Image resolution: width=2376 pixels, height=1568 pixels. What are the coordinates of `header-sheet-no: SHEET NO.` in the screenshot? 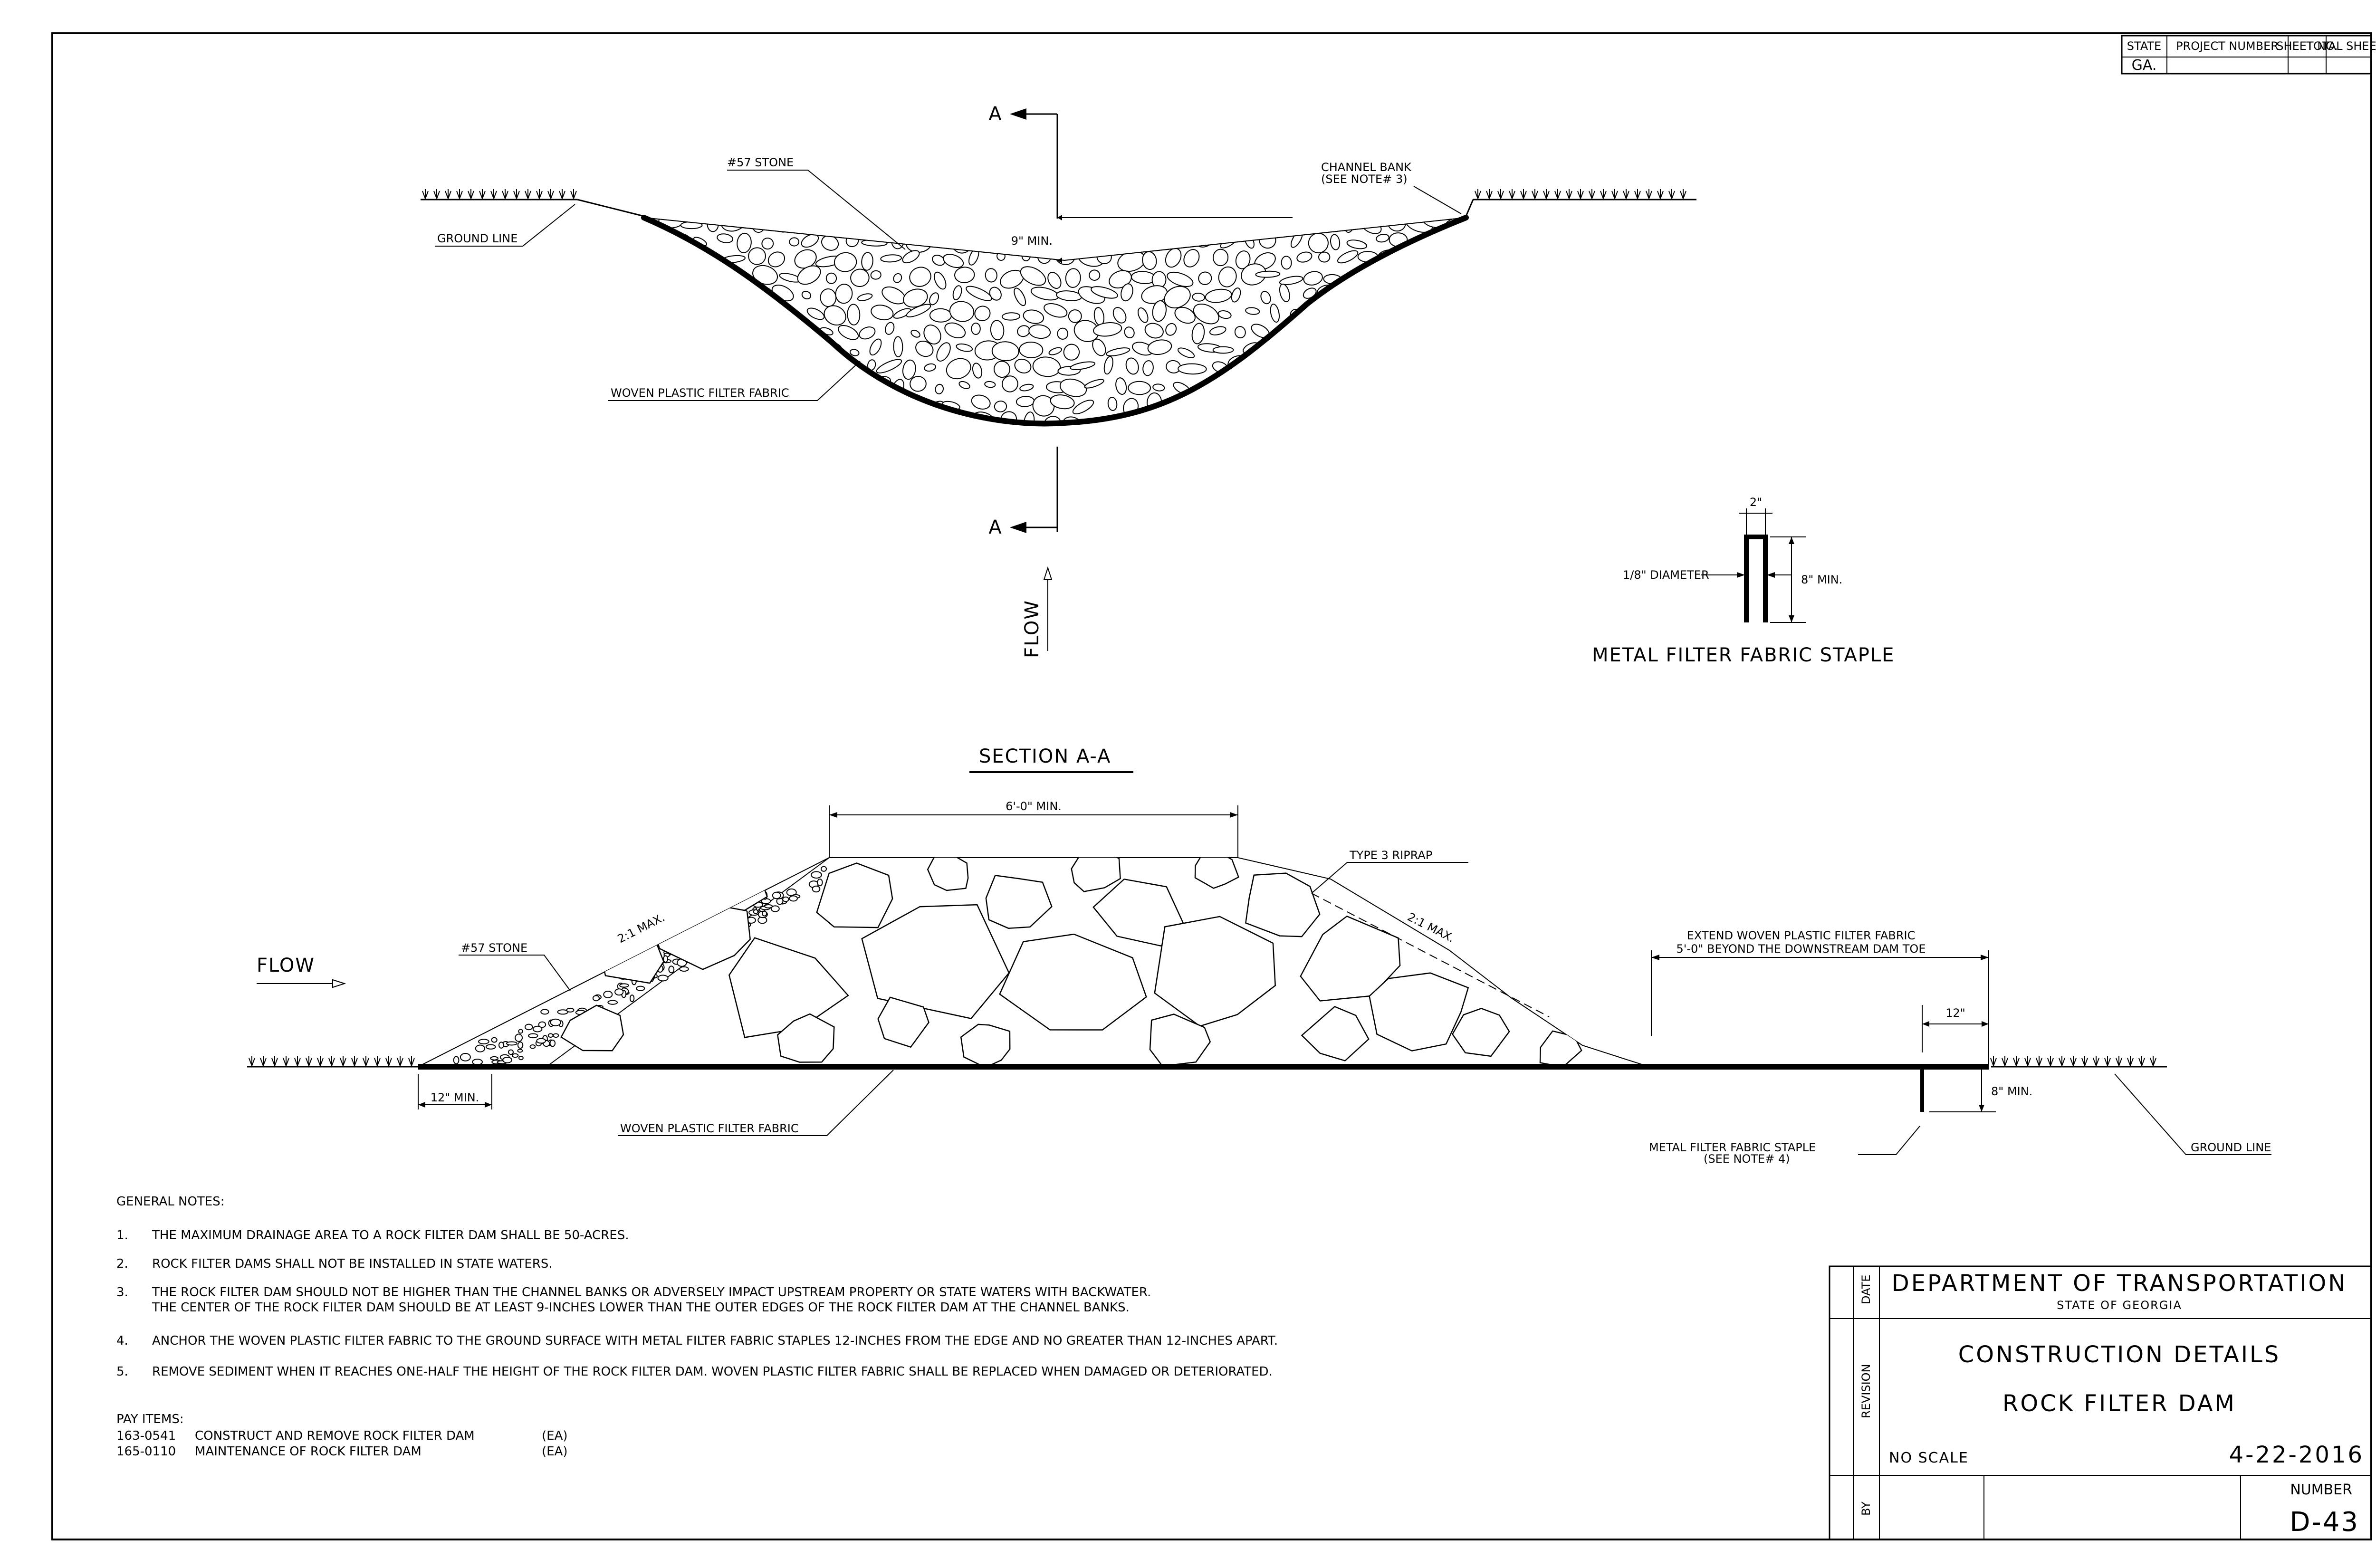 It's located at (2307, 46).